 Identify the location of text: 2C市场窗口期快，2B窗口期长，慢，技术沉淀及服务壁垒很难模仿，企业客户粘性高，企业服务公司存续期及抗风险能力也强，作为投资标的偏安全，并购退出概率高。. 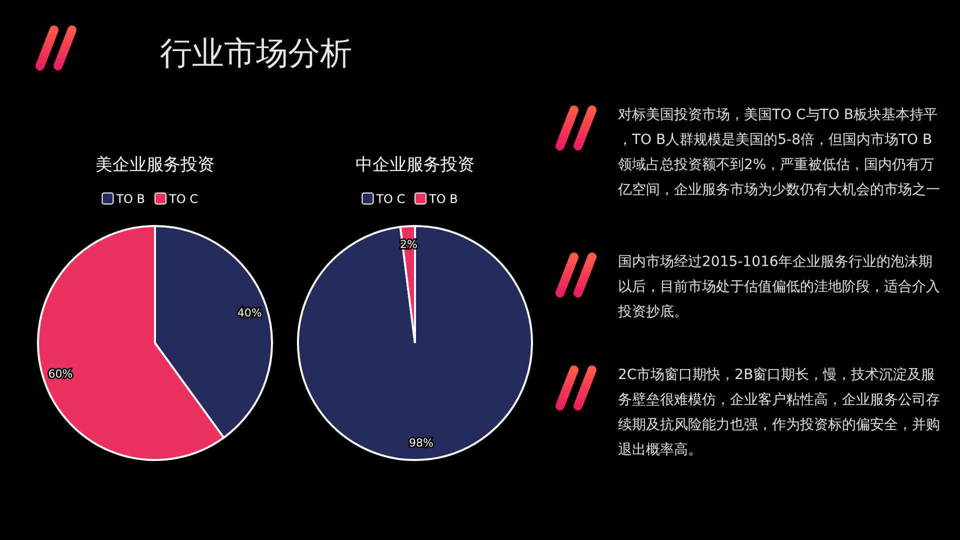
(779, 412).